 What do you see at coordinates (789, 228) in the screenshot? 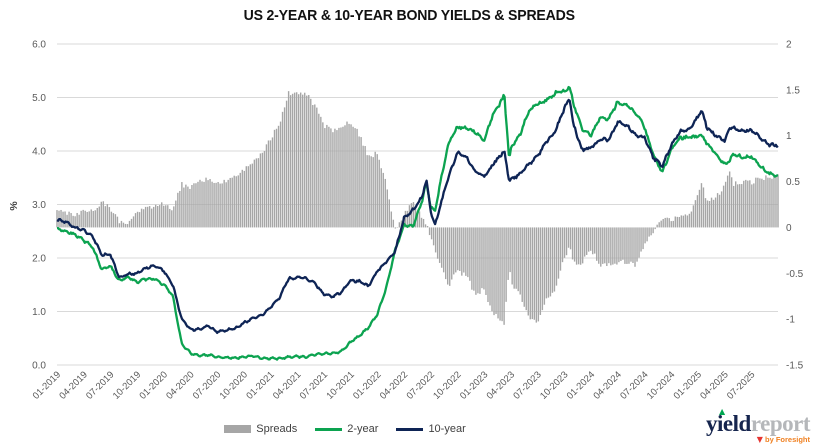
I see `axis-tick-label: 0` at bounding box center [789, 228].